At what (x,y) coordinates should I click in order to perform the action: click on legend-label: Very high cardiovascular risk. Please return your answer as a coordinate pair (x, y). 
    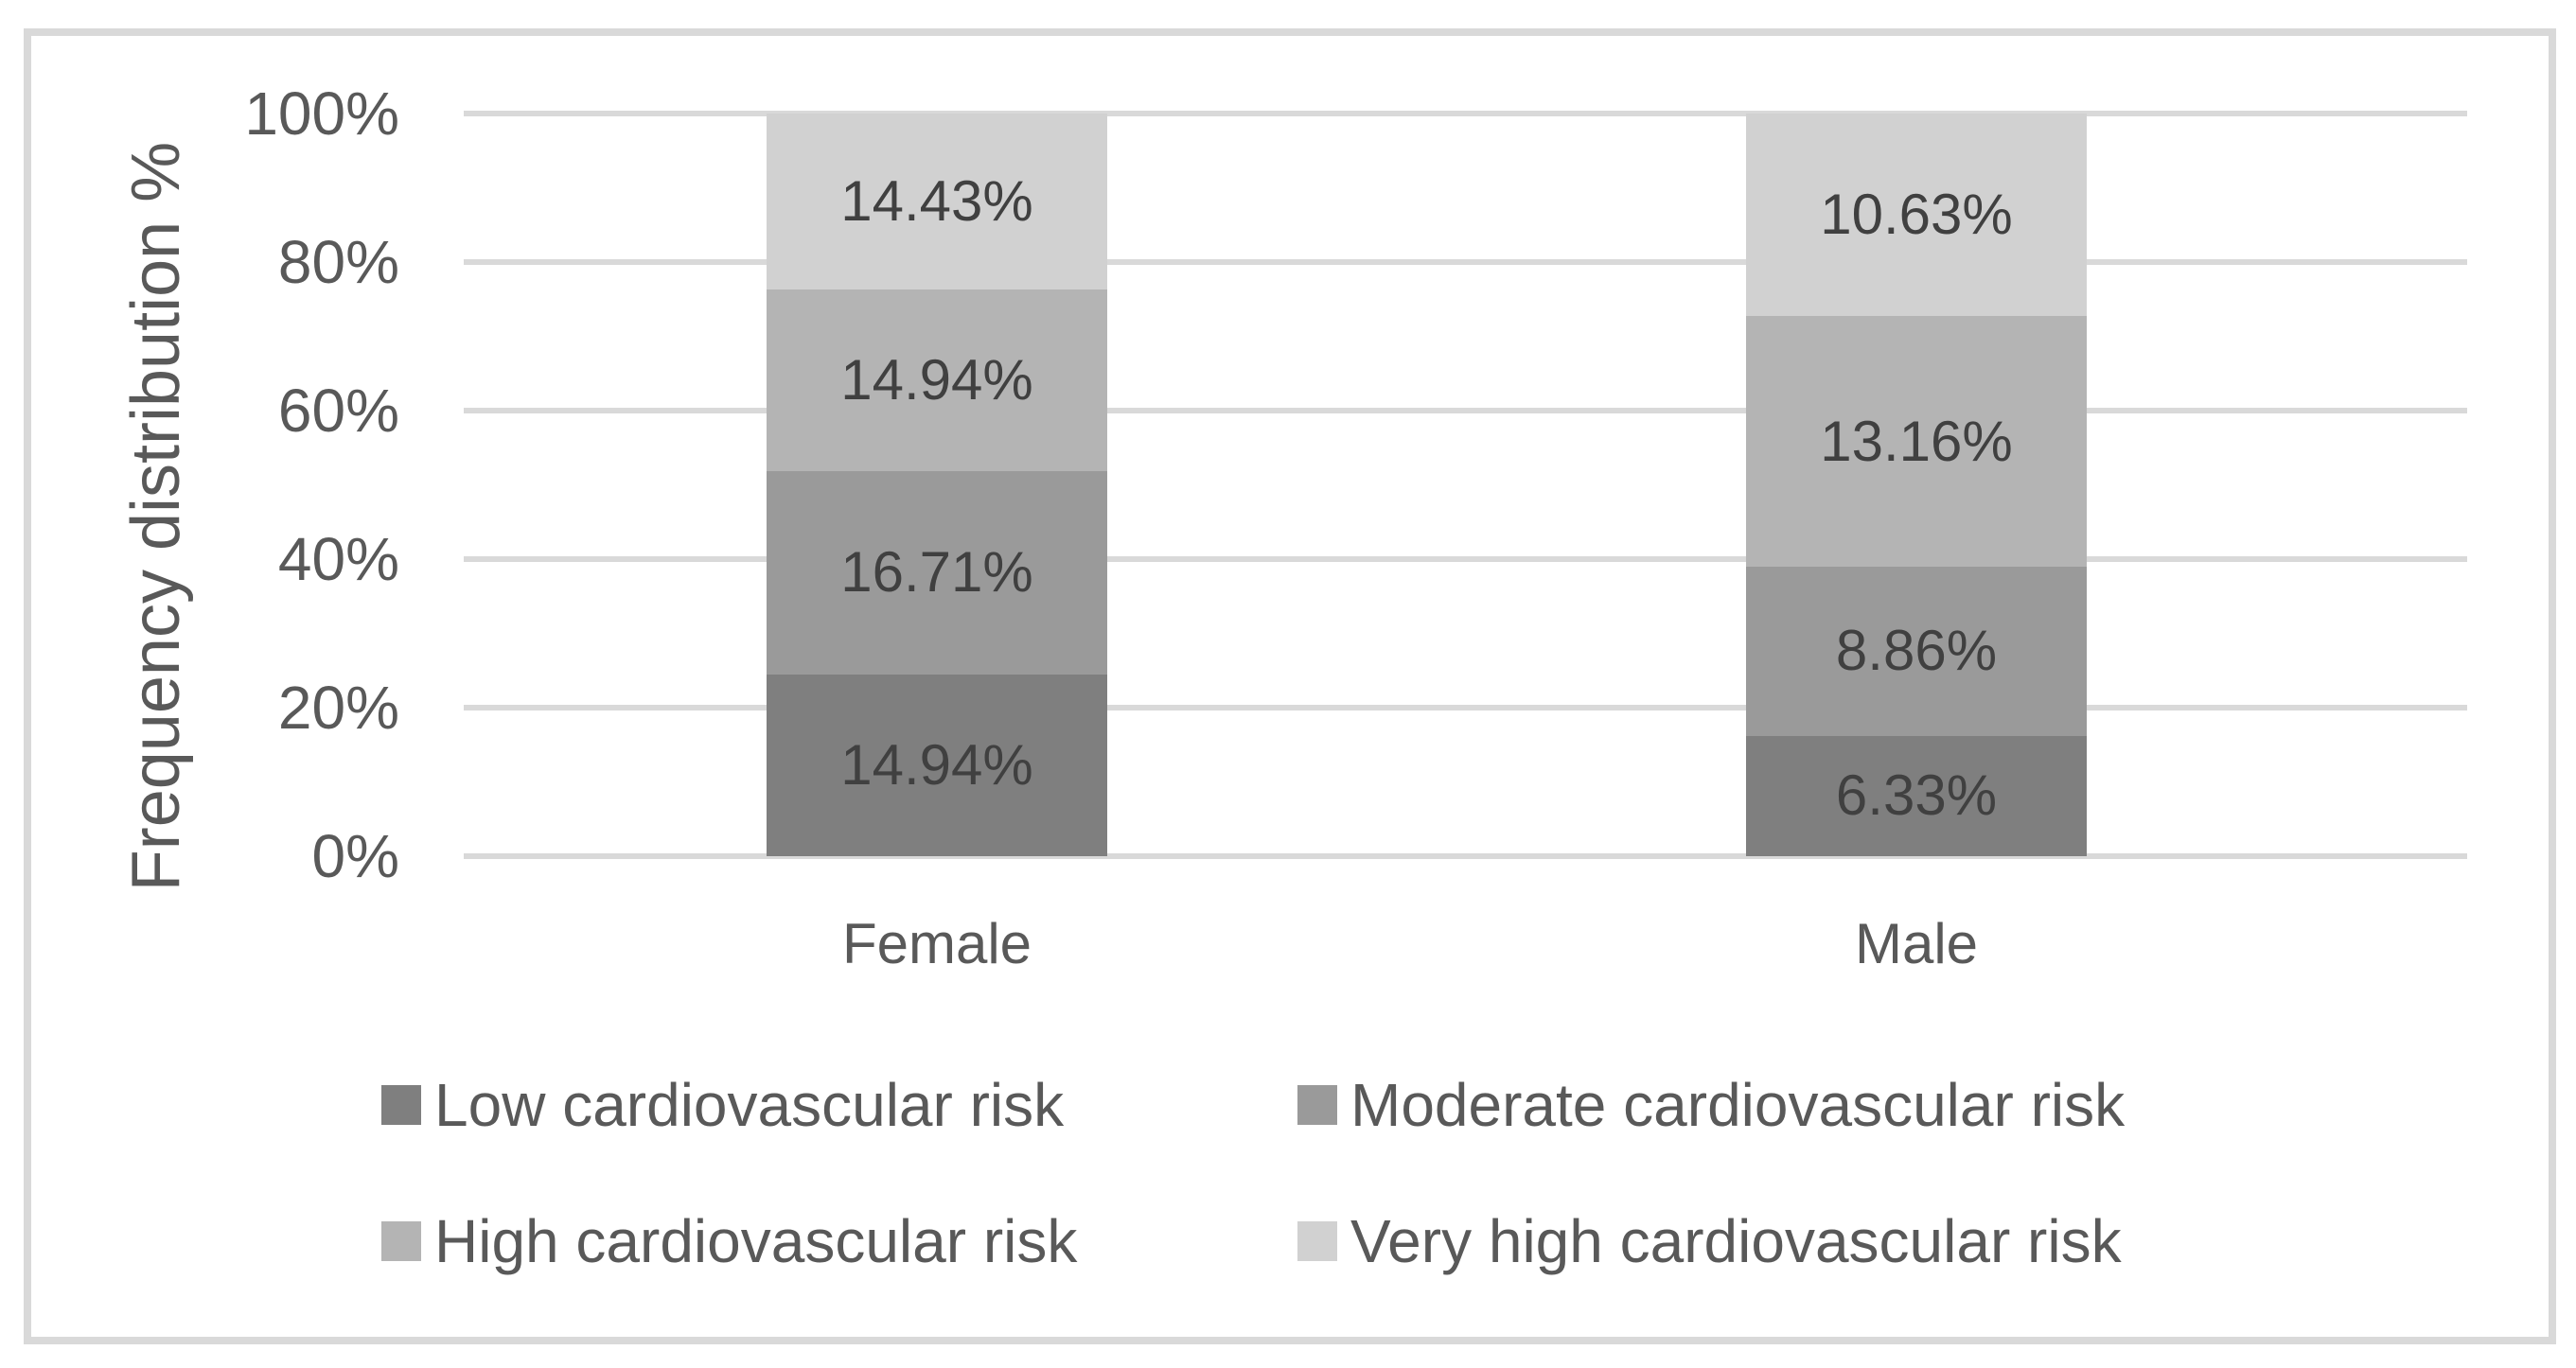
    Looking at the image, I should click on (1736, 1241).